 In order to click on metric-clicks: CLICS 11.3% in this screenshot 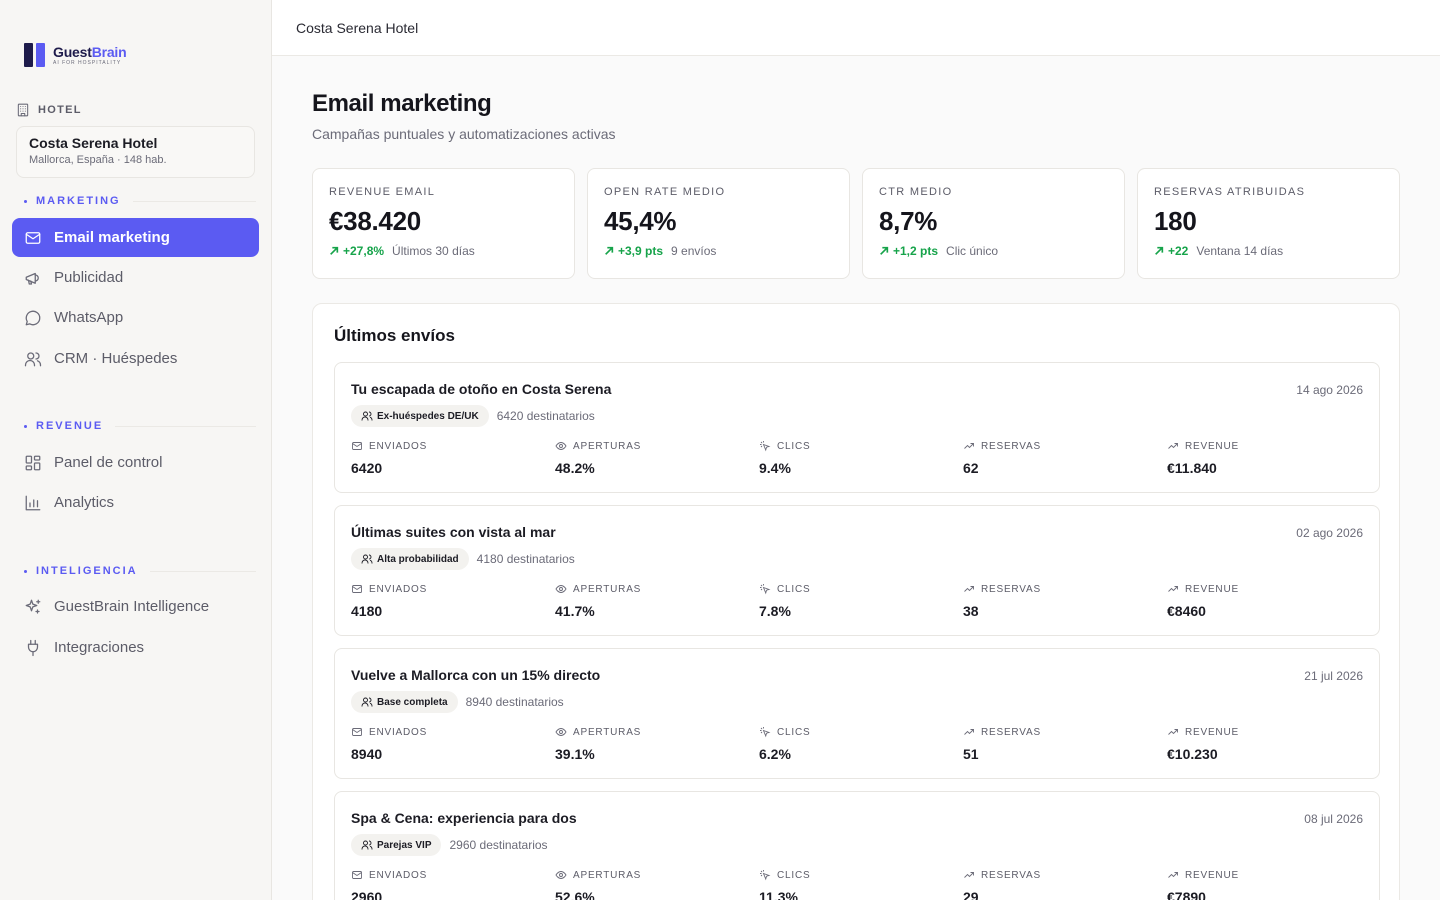, I will do `click(785, 884)`.